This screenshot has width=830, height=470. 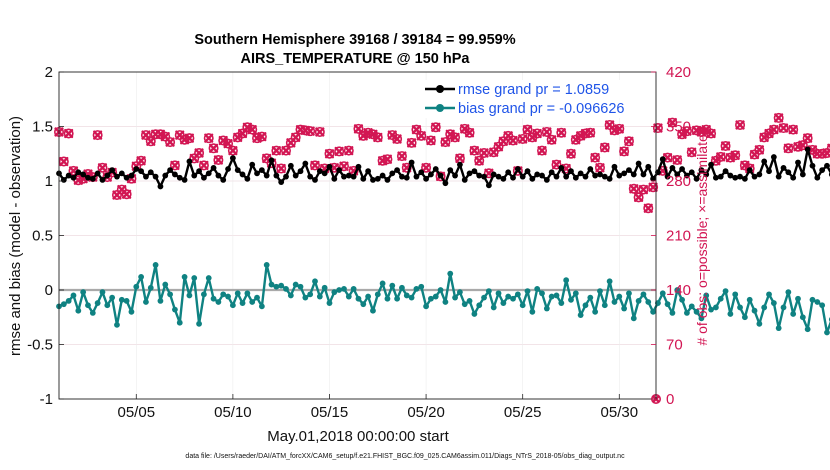 I want to click on x-tick-label: 05/20, so click(x=426, y=412).